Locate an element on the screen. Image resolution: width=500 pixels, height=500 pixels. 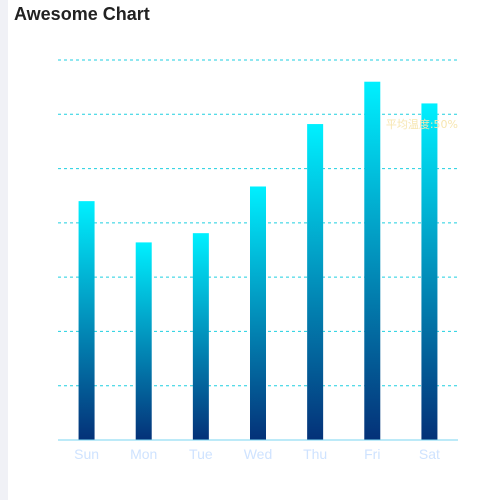
chart-title: Awesome Chart is located at coordinates (82, 14).